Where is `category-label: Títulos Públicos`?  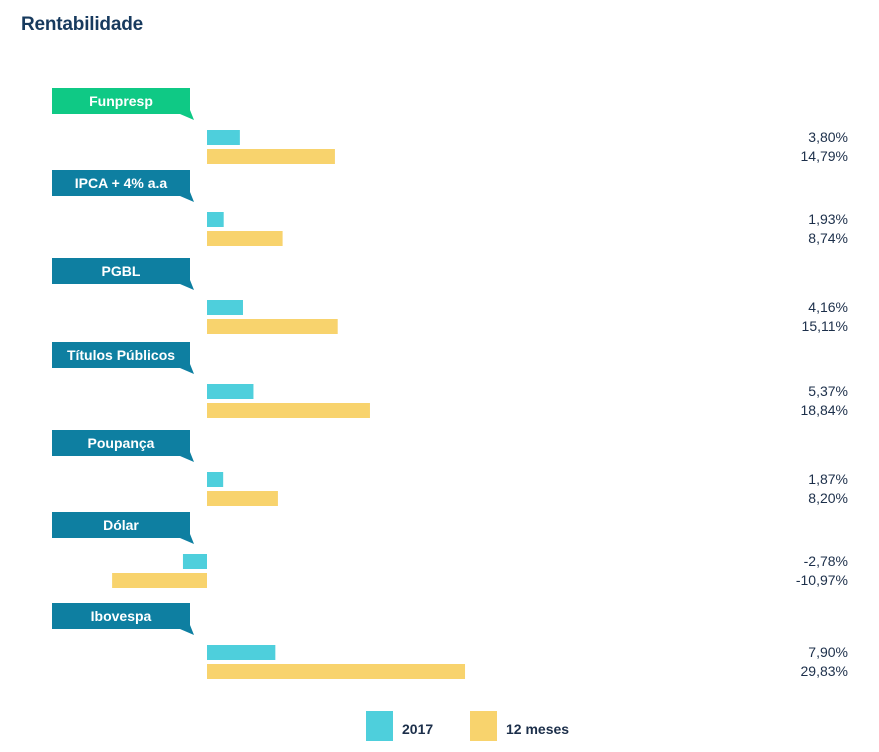
category-label: Títulos Públicos is located at coordinates (121, 355).